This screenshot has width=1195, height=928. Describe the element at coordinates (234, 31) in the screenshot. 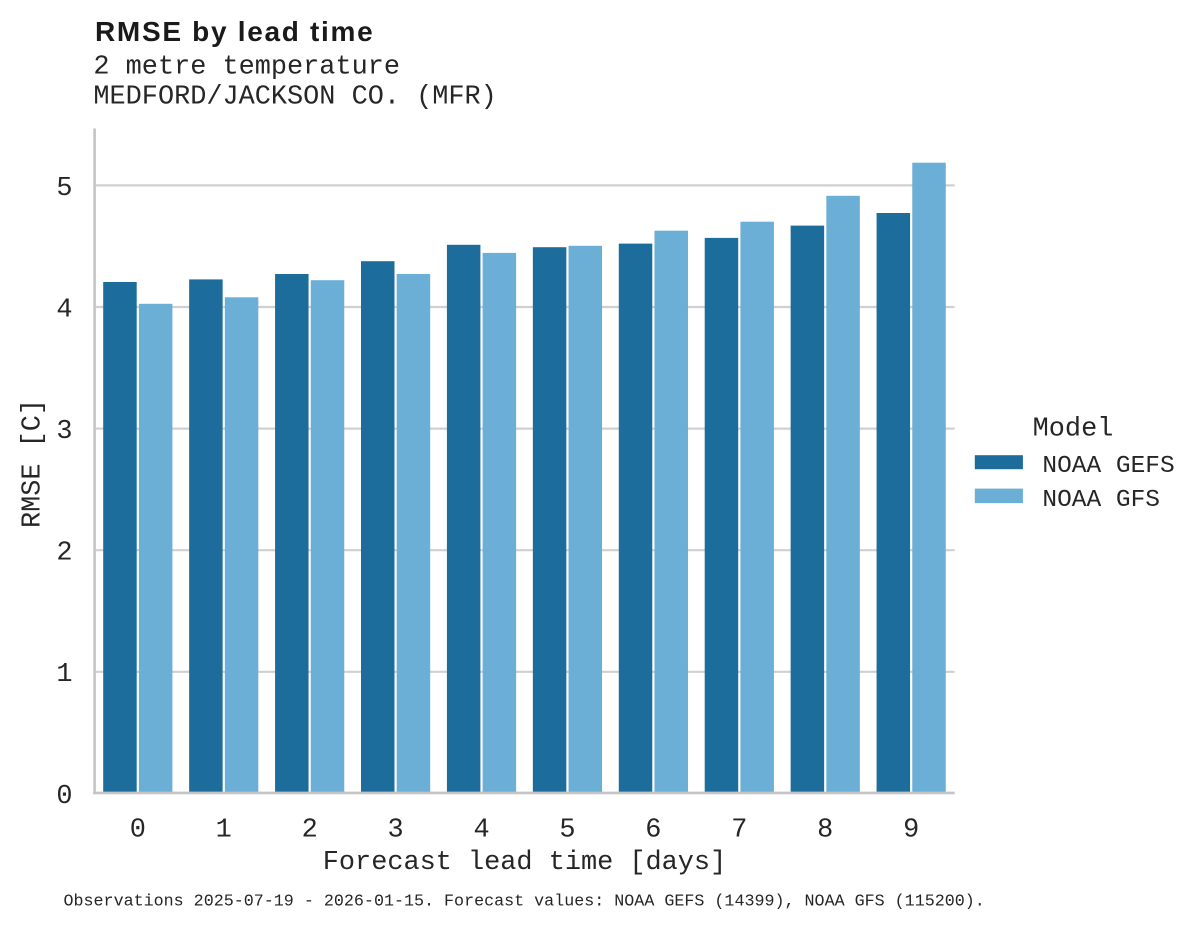

I see `svg-text: RMSE by lead time` at that location.